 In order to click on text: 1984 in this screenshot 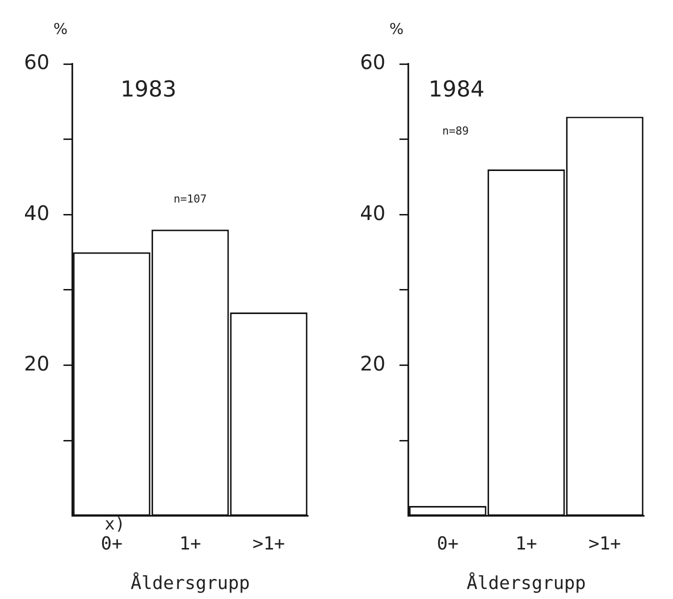, I will do `click(456, 90)`.